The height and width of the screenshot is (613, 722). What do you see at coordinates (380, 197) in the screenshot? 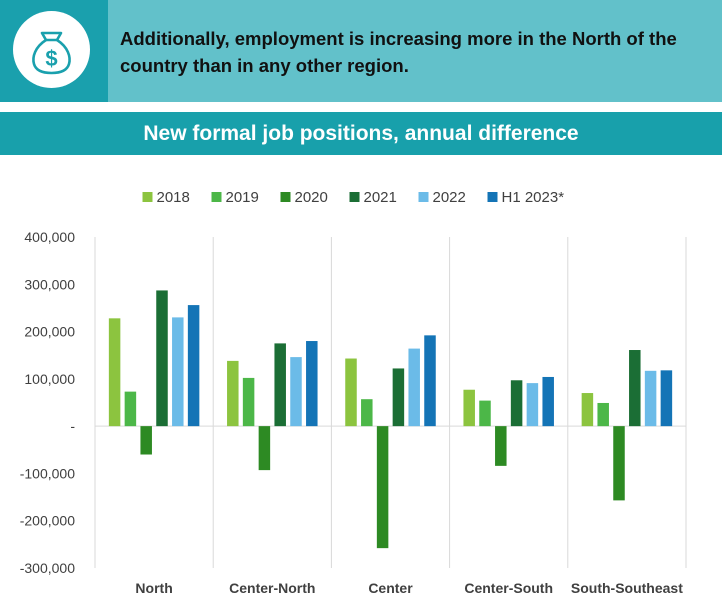
I see `legend-label: 2021` at bounding box center [380, 197].